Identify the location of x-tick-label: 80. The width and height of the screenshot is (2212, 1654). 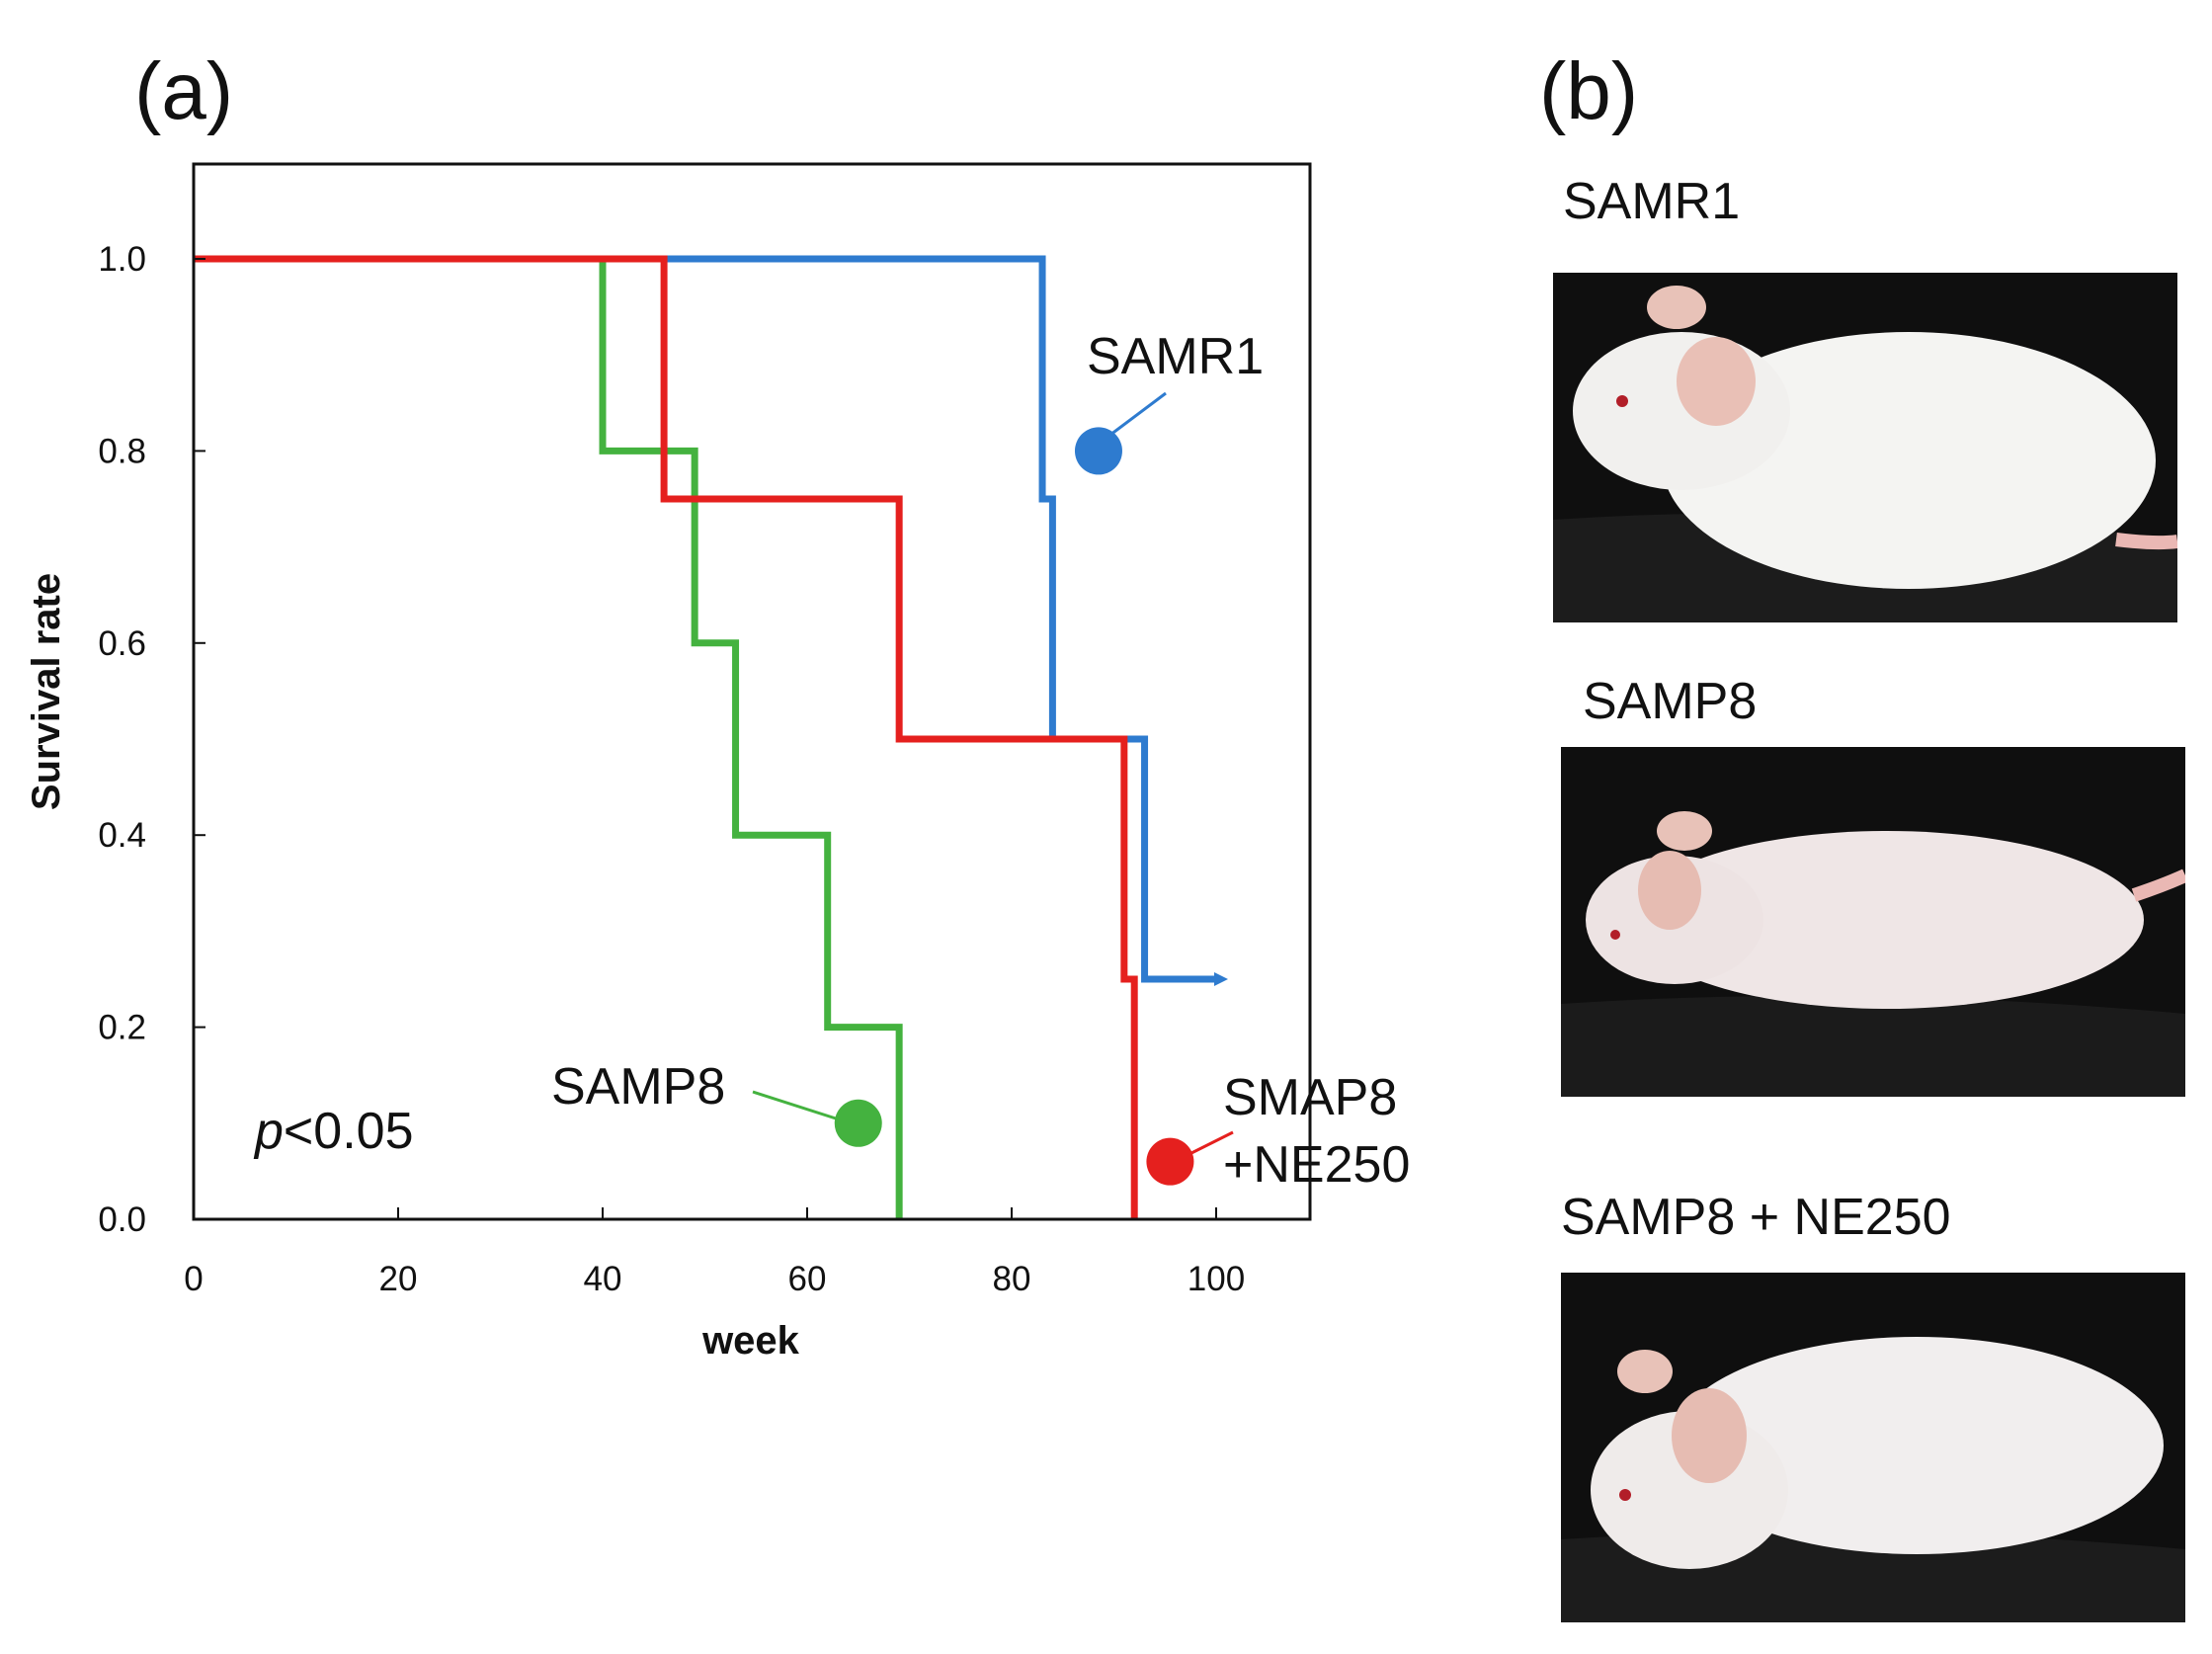
(1012, 1279).